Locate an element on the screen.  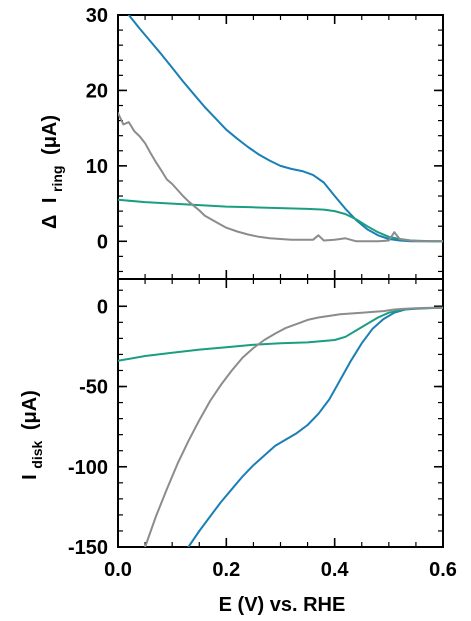
top-y-tick-label: 0 is located at coordinates (102, 242).